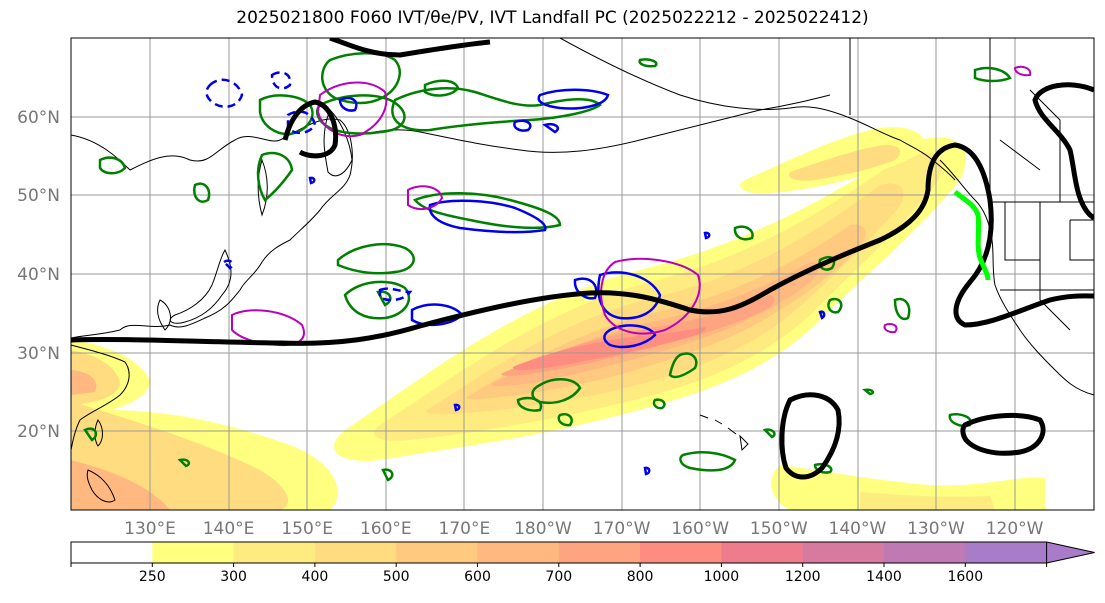 This screenshot has height=603, width=1105. I want to click on canada-provinces, so click(1025, 120).